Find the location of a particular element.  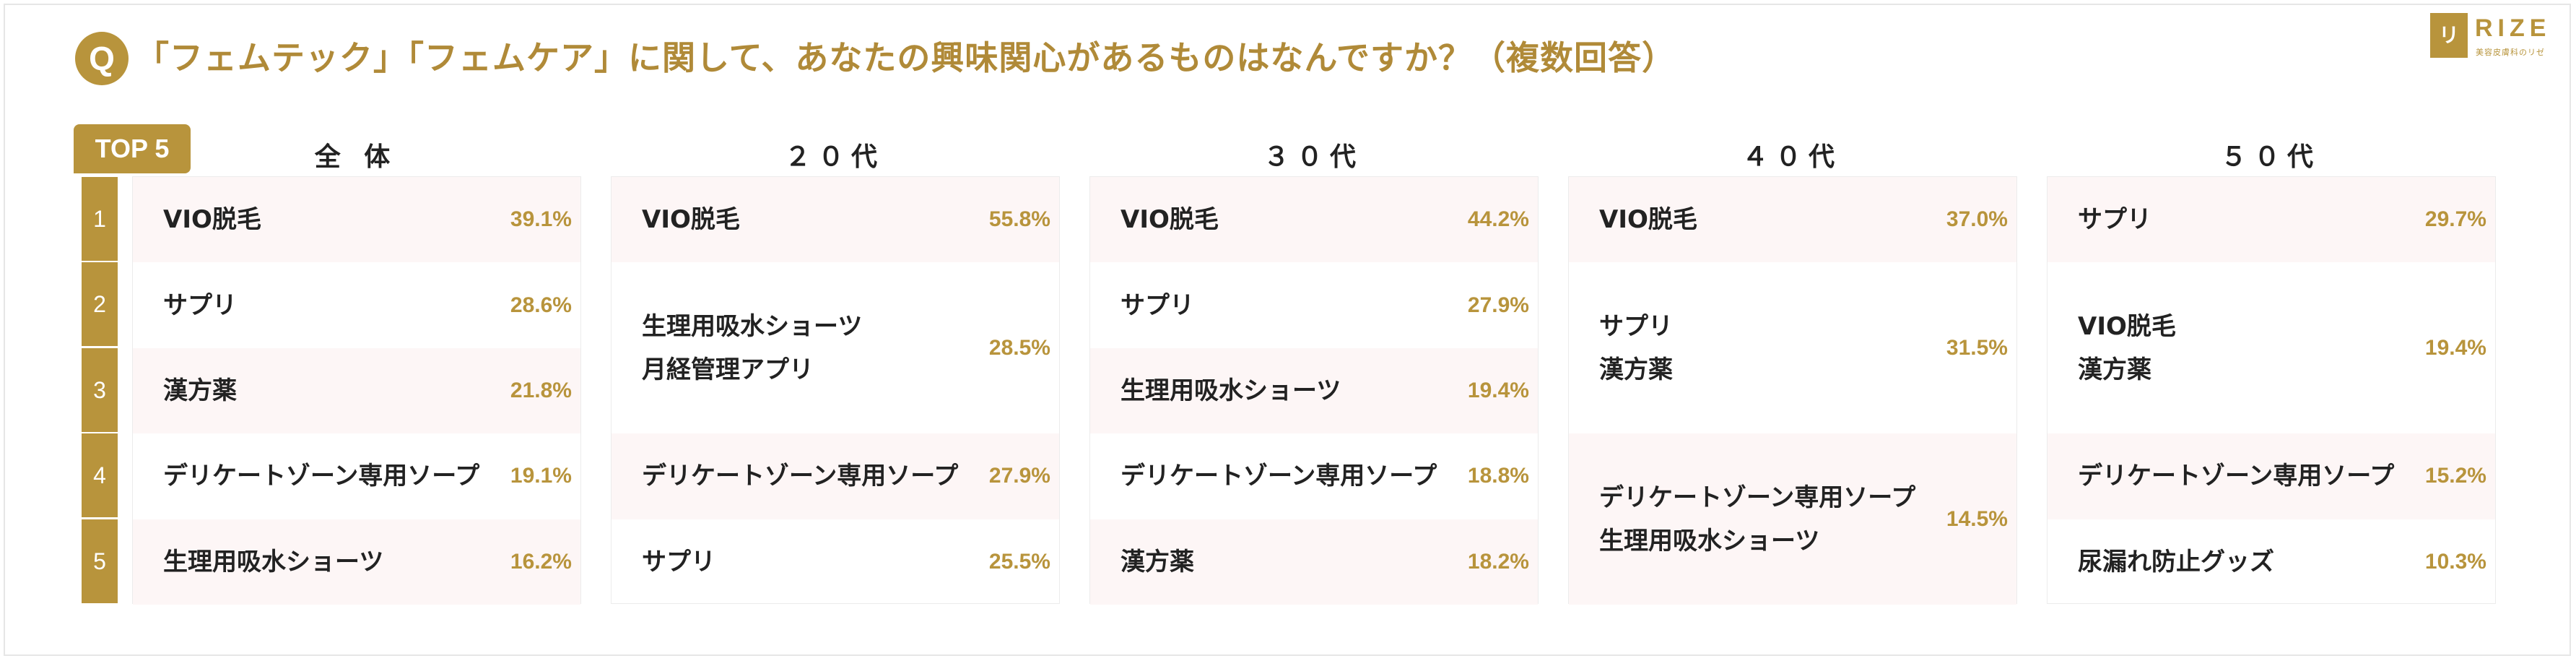

ranking-row: 尿漏れ防止グッズ 10.3% is located at coordinates (2271, 562).